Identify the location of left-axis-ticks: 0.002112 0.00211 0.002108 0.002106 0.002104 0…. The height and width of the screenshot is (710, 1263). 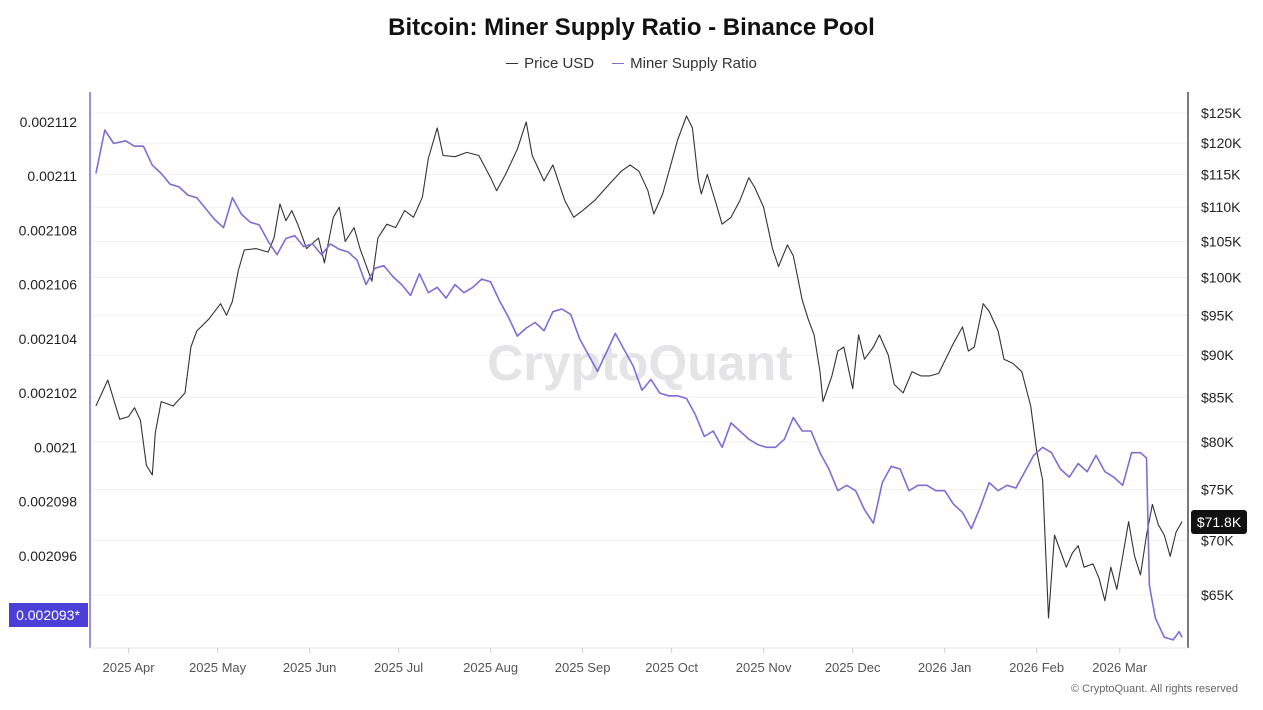
(48, 366).